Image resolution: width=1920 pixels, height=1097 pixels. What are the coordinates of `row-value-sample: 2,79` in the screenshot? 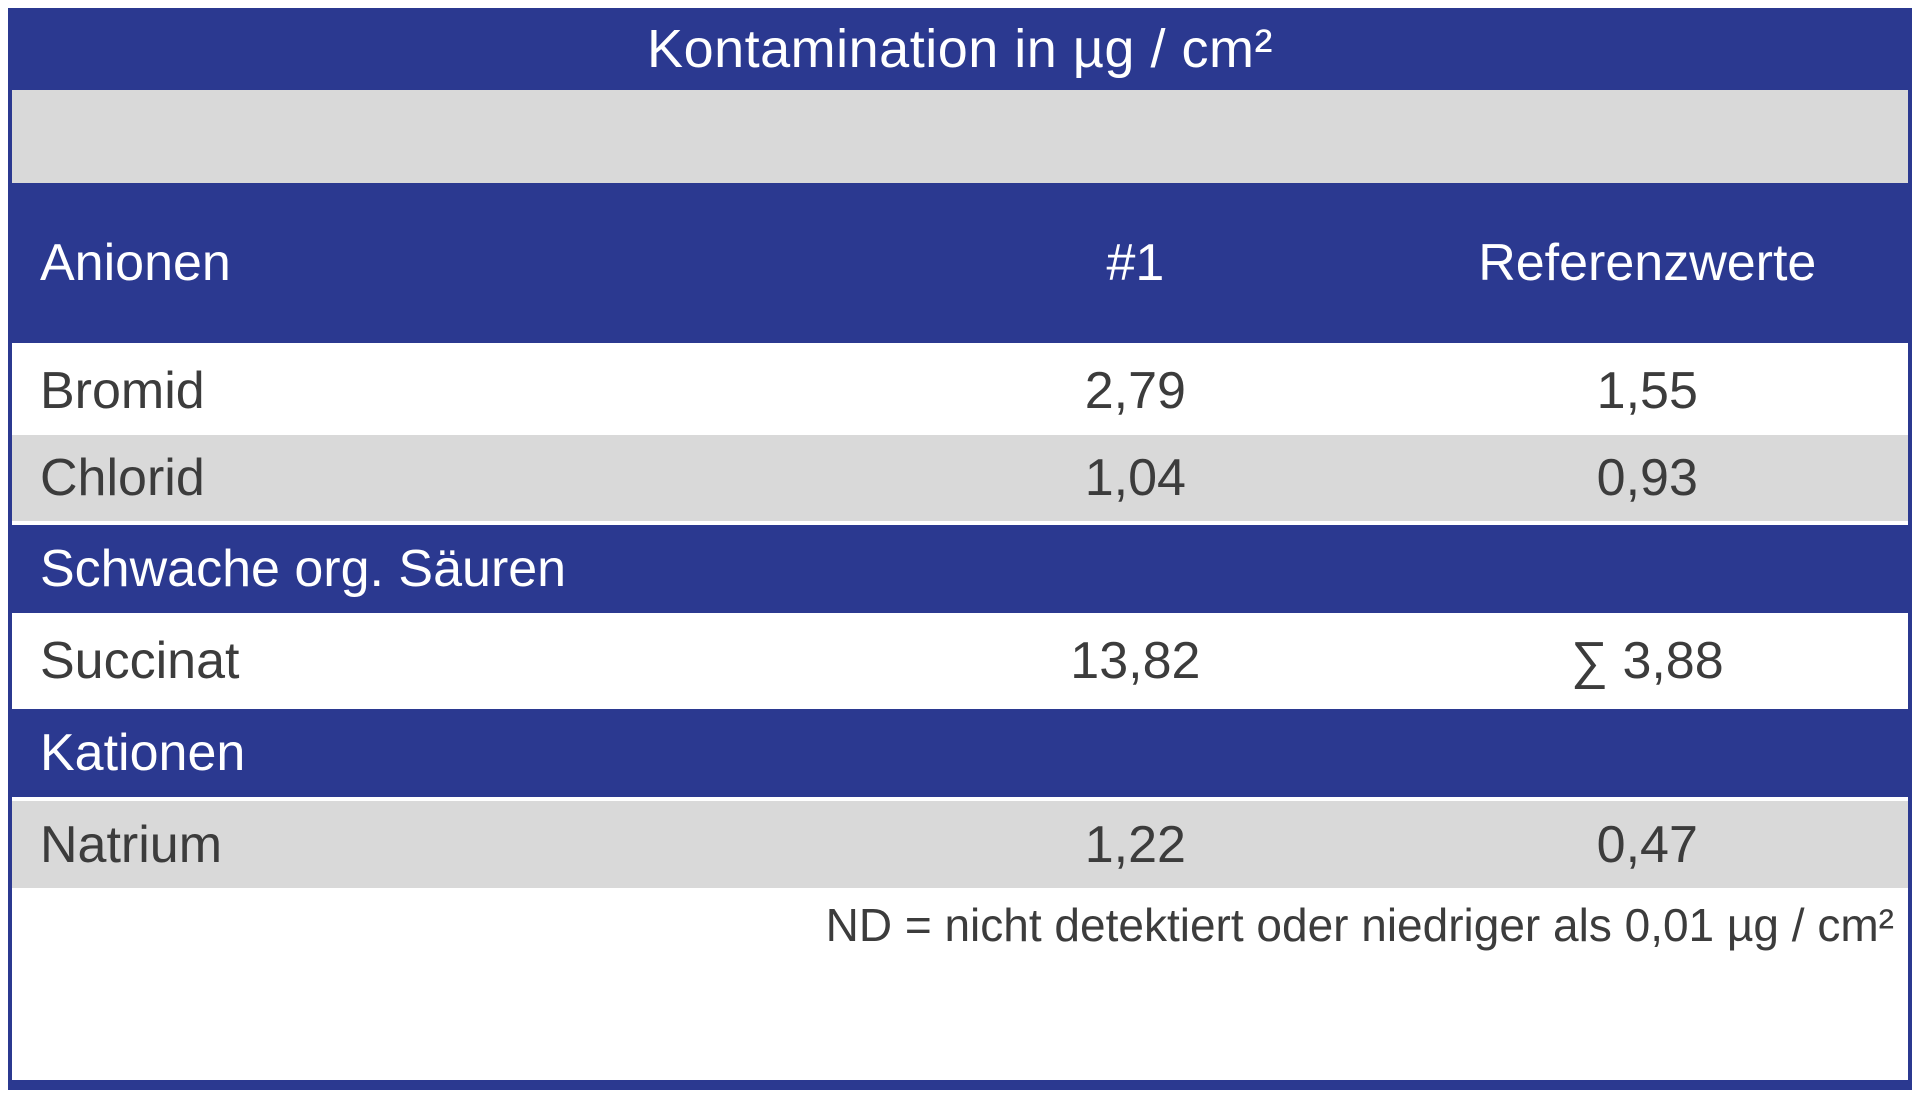 It's located at (1135, 391).